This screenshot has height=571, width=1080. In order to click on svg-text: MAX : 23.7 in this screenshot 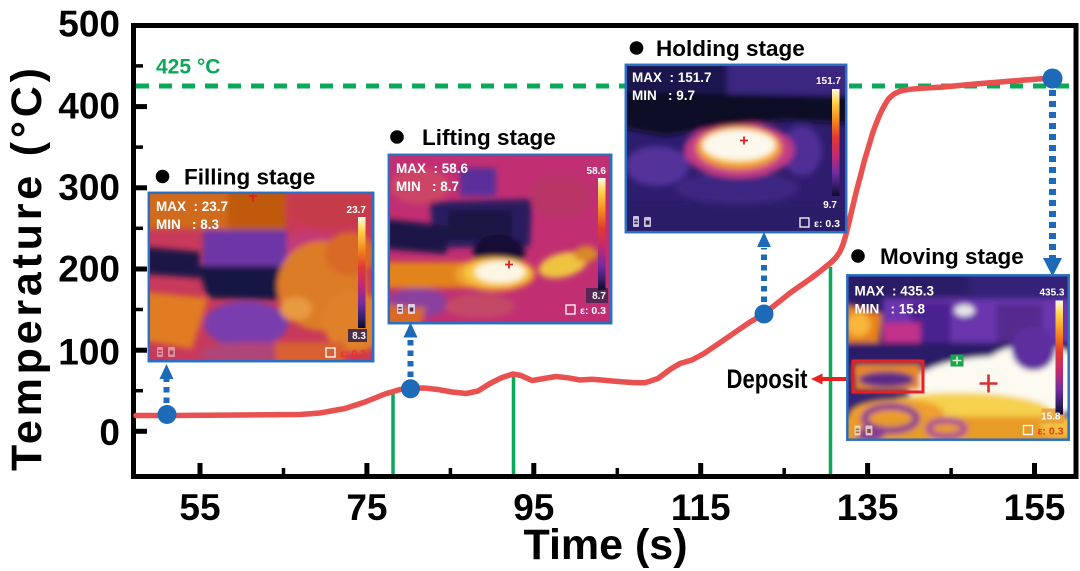, I will do `click(192, 206)`.